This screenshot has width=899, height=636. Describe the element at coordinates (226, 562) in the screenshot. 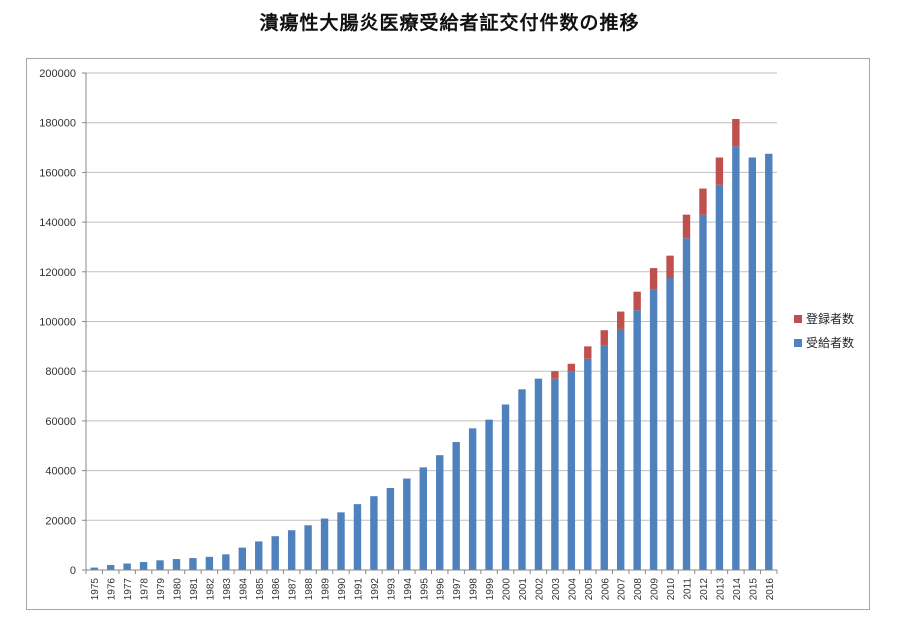

I see `bar-recipients-1983` at that location.